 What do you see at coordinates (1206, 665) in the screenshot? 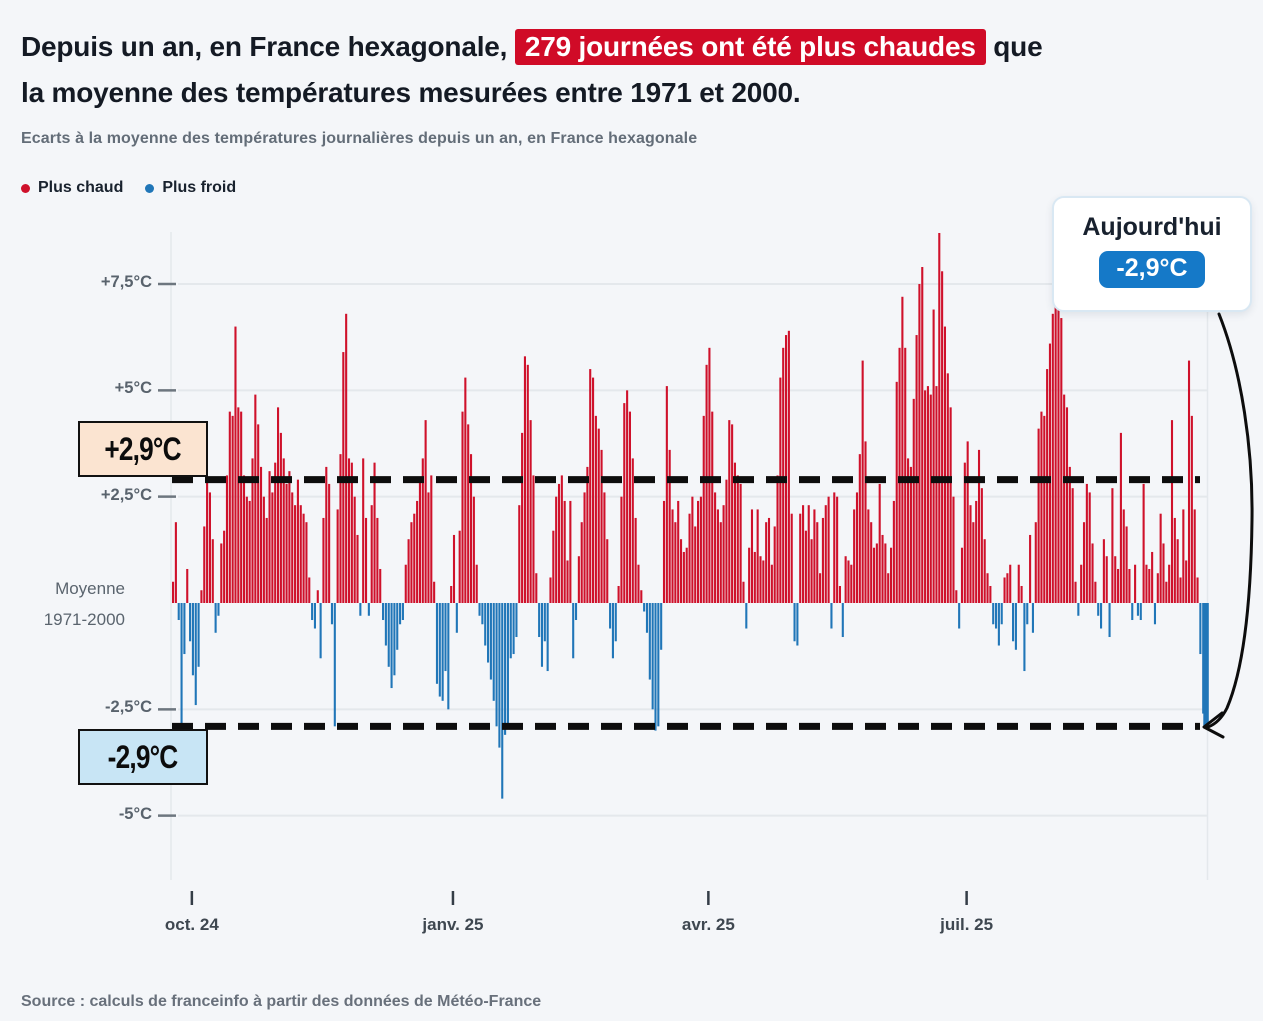
I see `bar-today` at bounding box center [1206, 665].